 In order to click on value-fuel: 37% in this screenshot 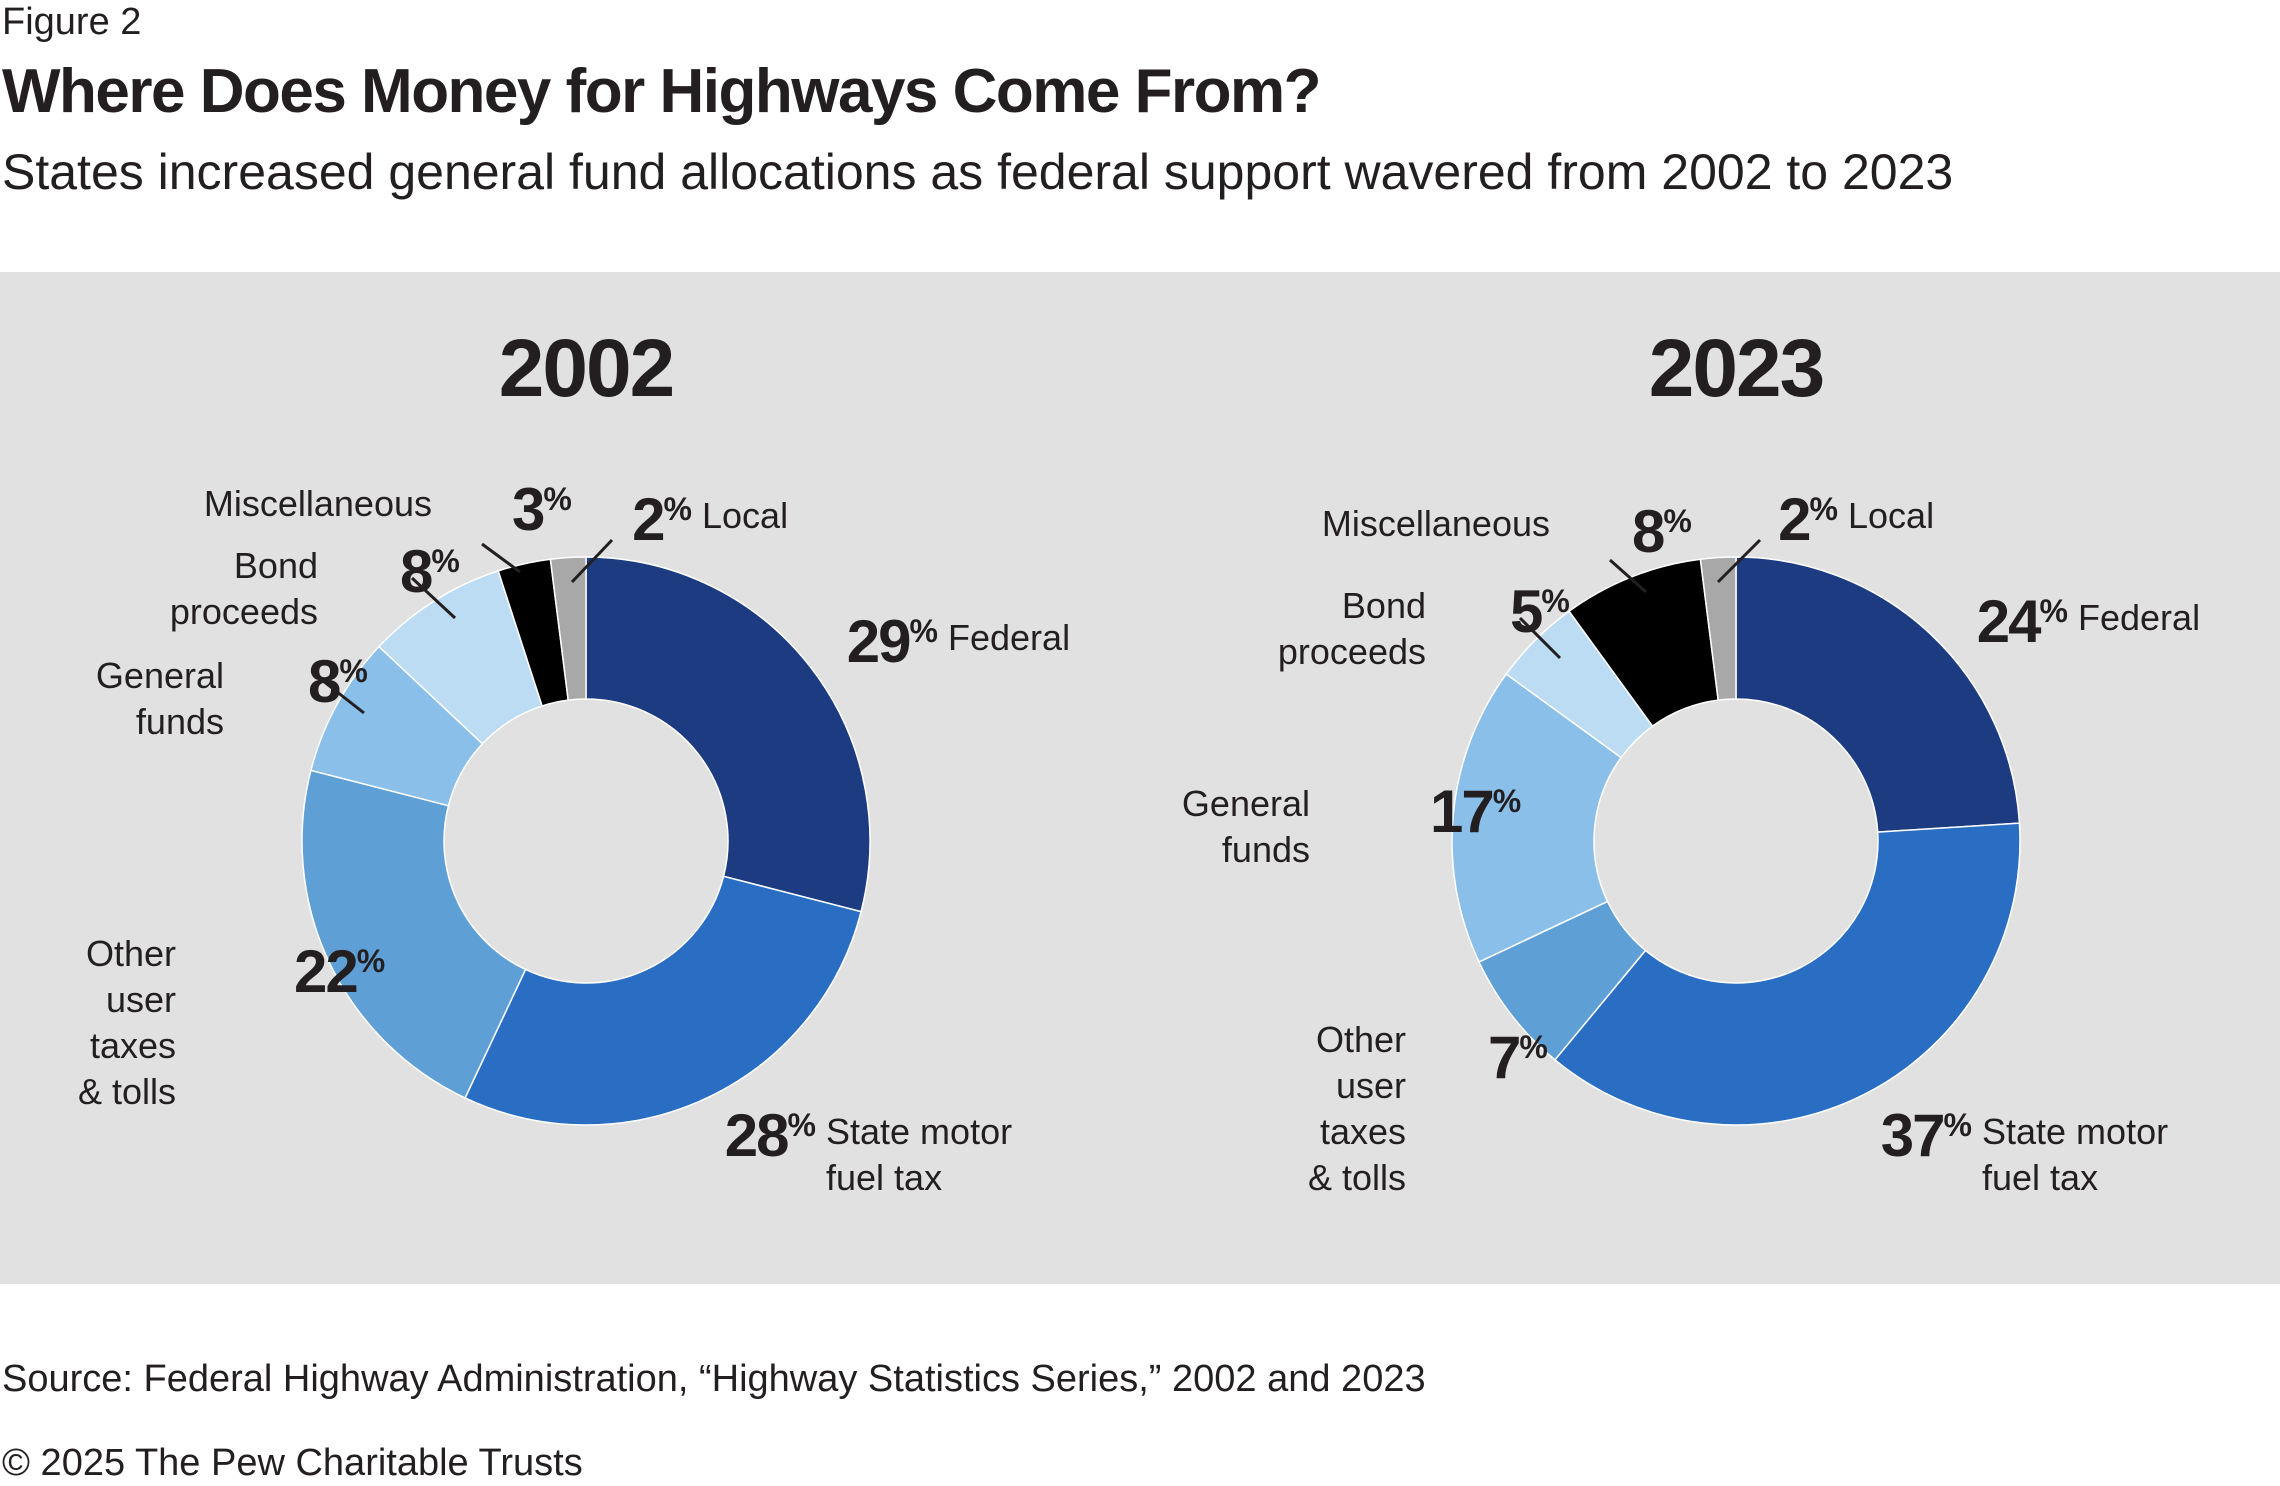, I will do `click(1926, 1135)`.